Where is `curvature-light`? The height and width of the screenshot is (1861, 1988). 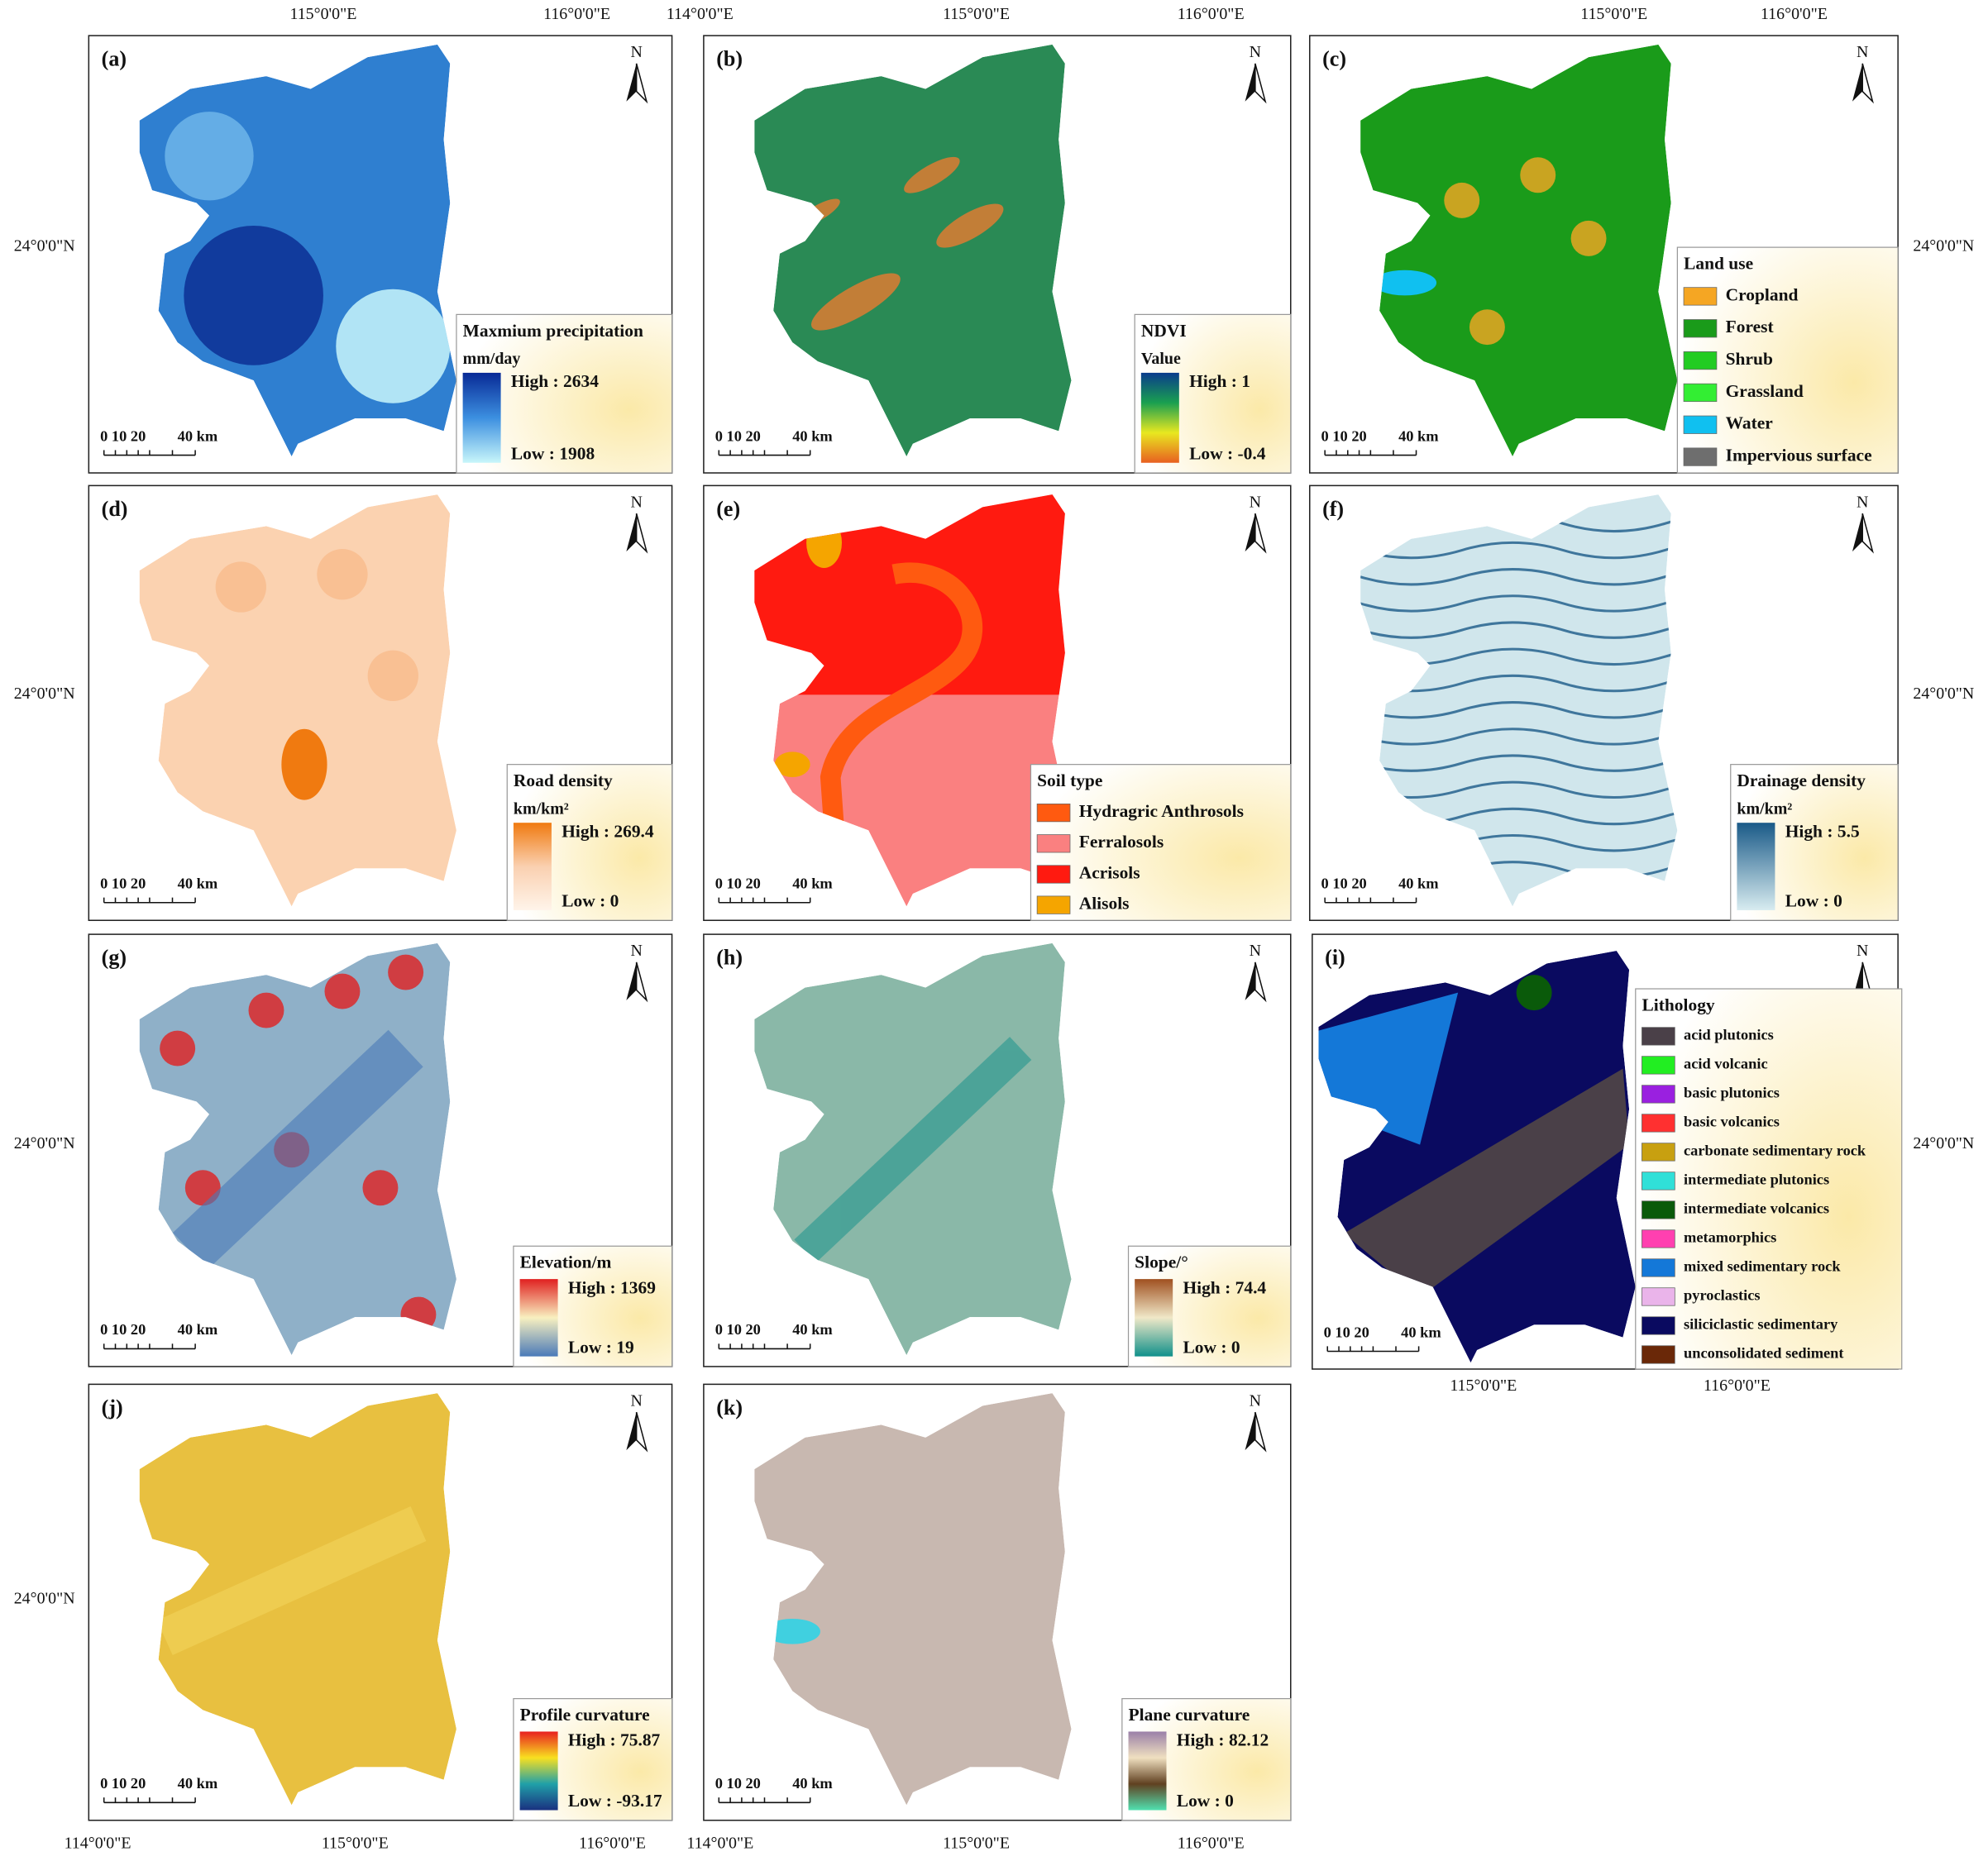 curvature-light is located at coordinates (292, 1580).